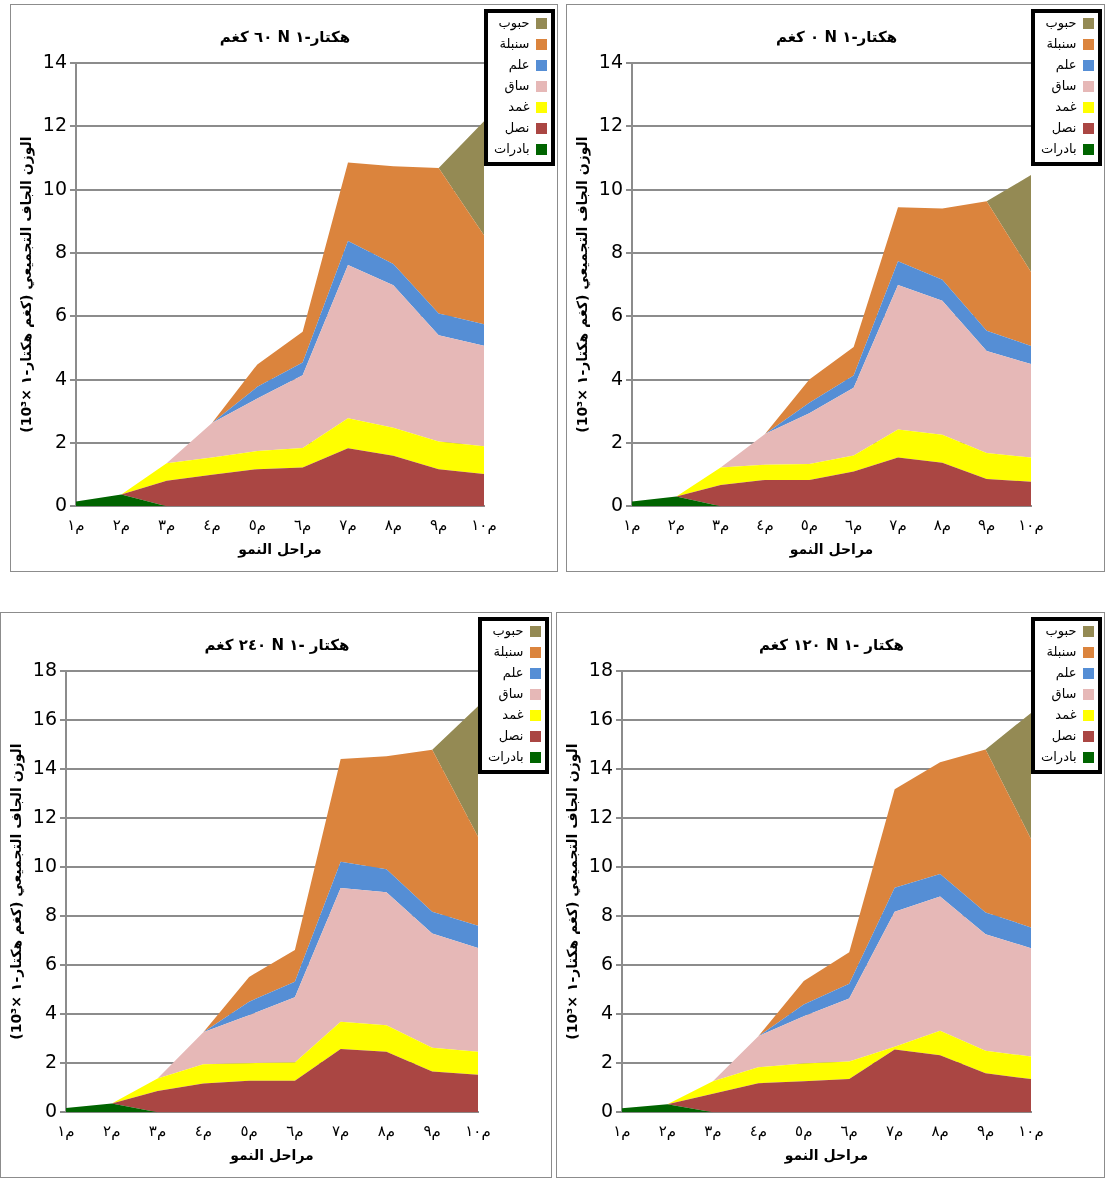 The height and width of the screenshot is (1178, 1105). I want to click on chart-title: ٠ كغم N هكتار-١, so click(836, 36).